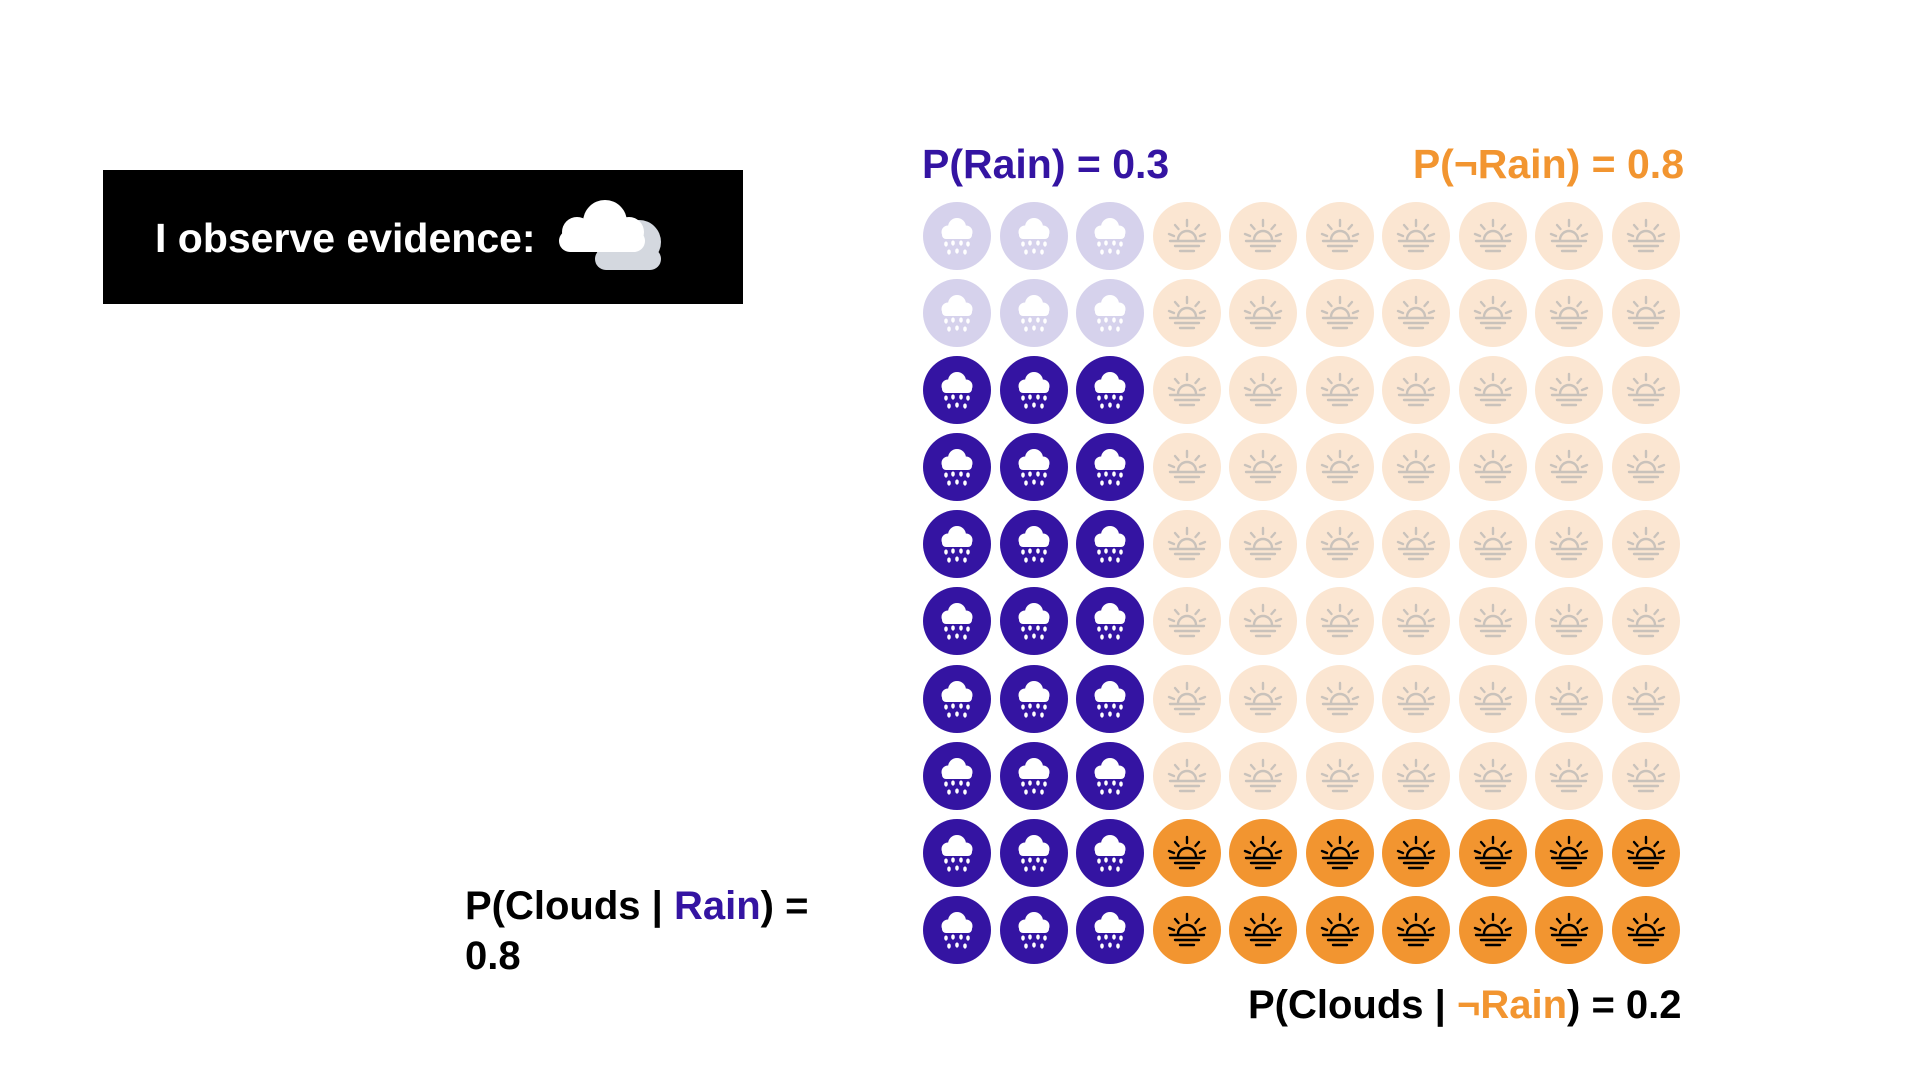 This screenshot has height=1080, width=1920. Describe the element at coordinates (610, 235) in the screenshot. I see `clouds-icon` at that location.